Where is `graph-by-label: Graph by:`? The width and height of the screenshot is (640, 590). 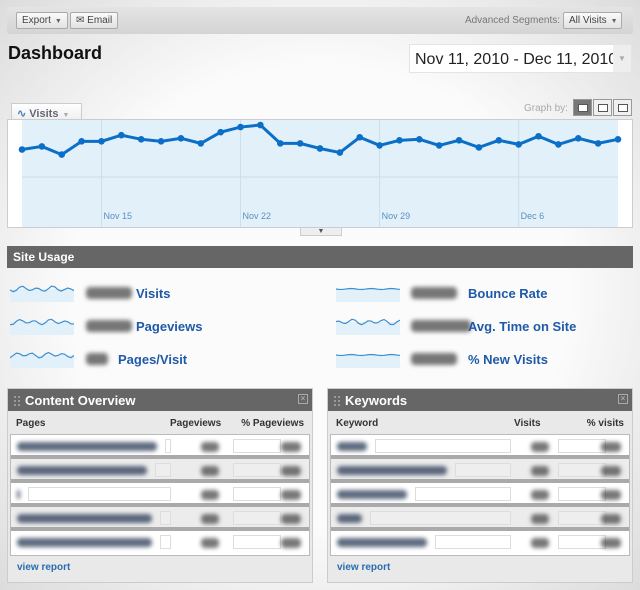
graph-by-label: Graph by: is located at coordinates (546, 108).